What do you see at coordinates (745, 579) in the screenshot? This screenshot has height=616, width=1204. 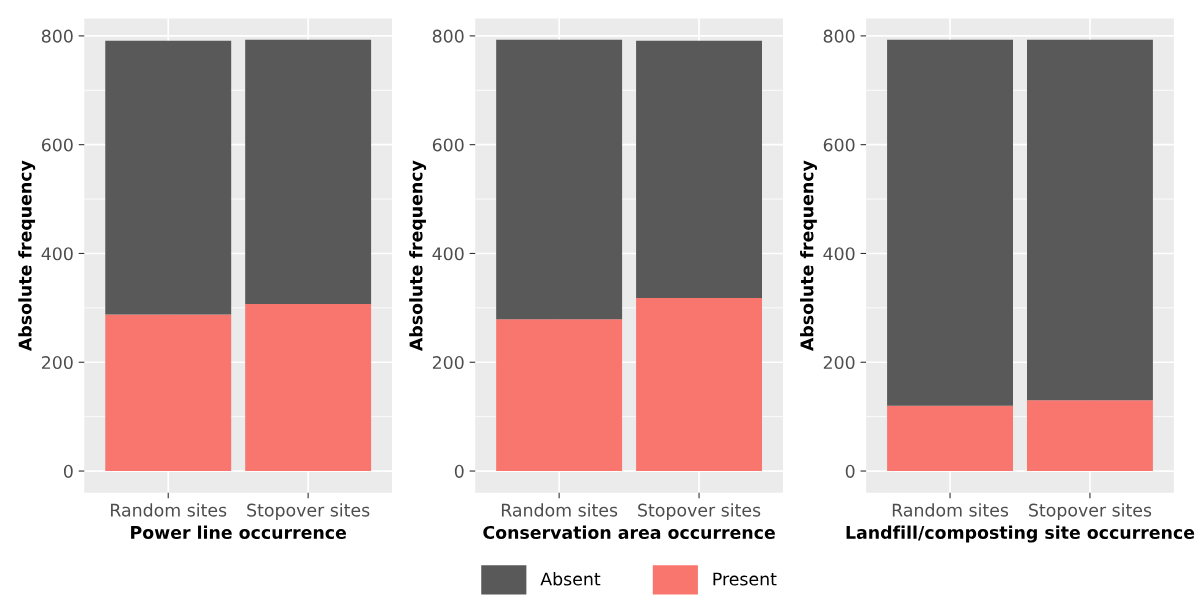 I see `legend-label: Present` at bounding box center [745, 579].